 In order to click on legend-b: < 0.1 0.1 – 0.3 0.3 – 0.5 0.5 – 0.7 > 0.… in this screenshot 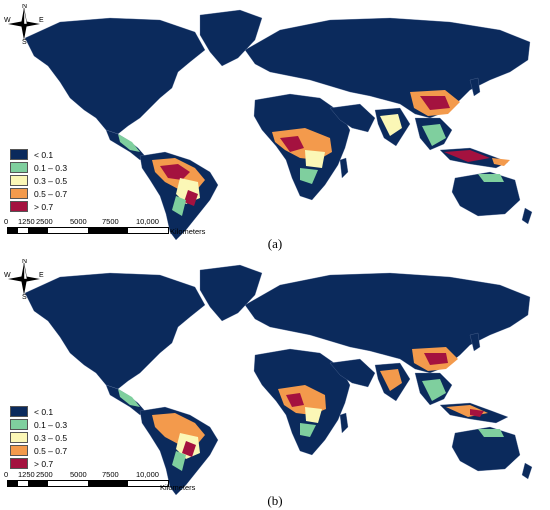, I will do `click(38, 437)`.